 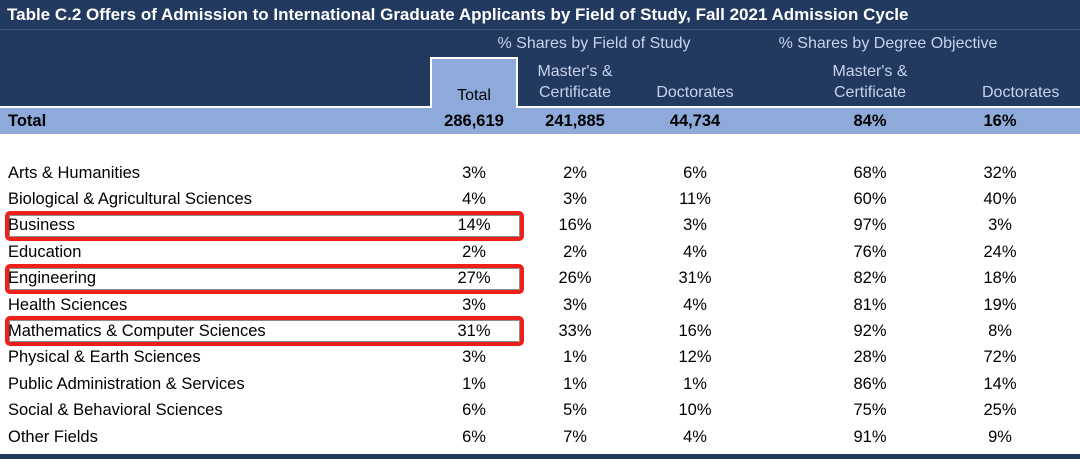 What do you see at coordinates (540, 456) in the screenshot?
I see `table-bottom-border` at bounding box center [540, 456].